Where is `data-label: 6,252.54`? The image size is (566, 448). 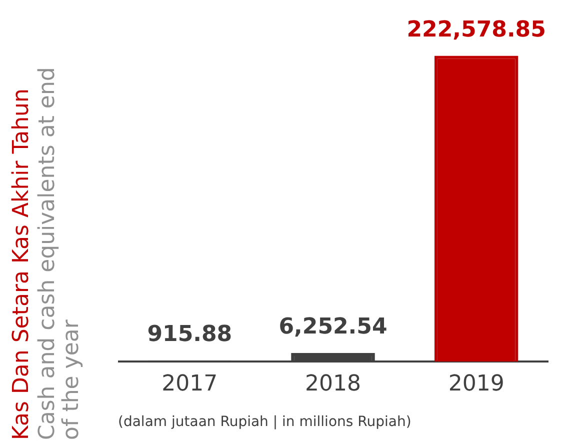 data-label: 6,252.54 is located at coordinates (333, 327).